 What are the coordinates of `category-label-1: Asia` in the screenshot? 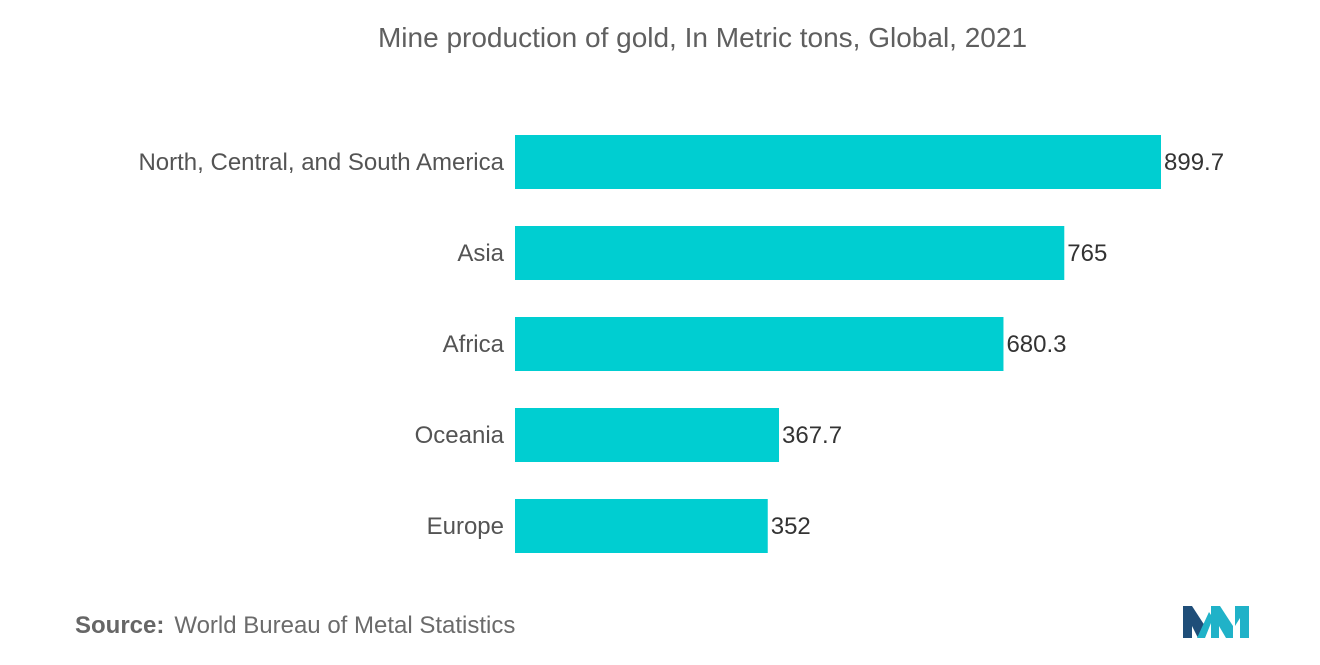 It's located at (480, 253).